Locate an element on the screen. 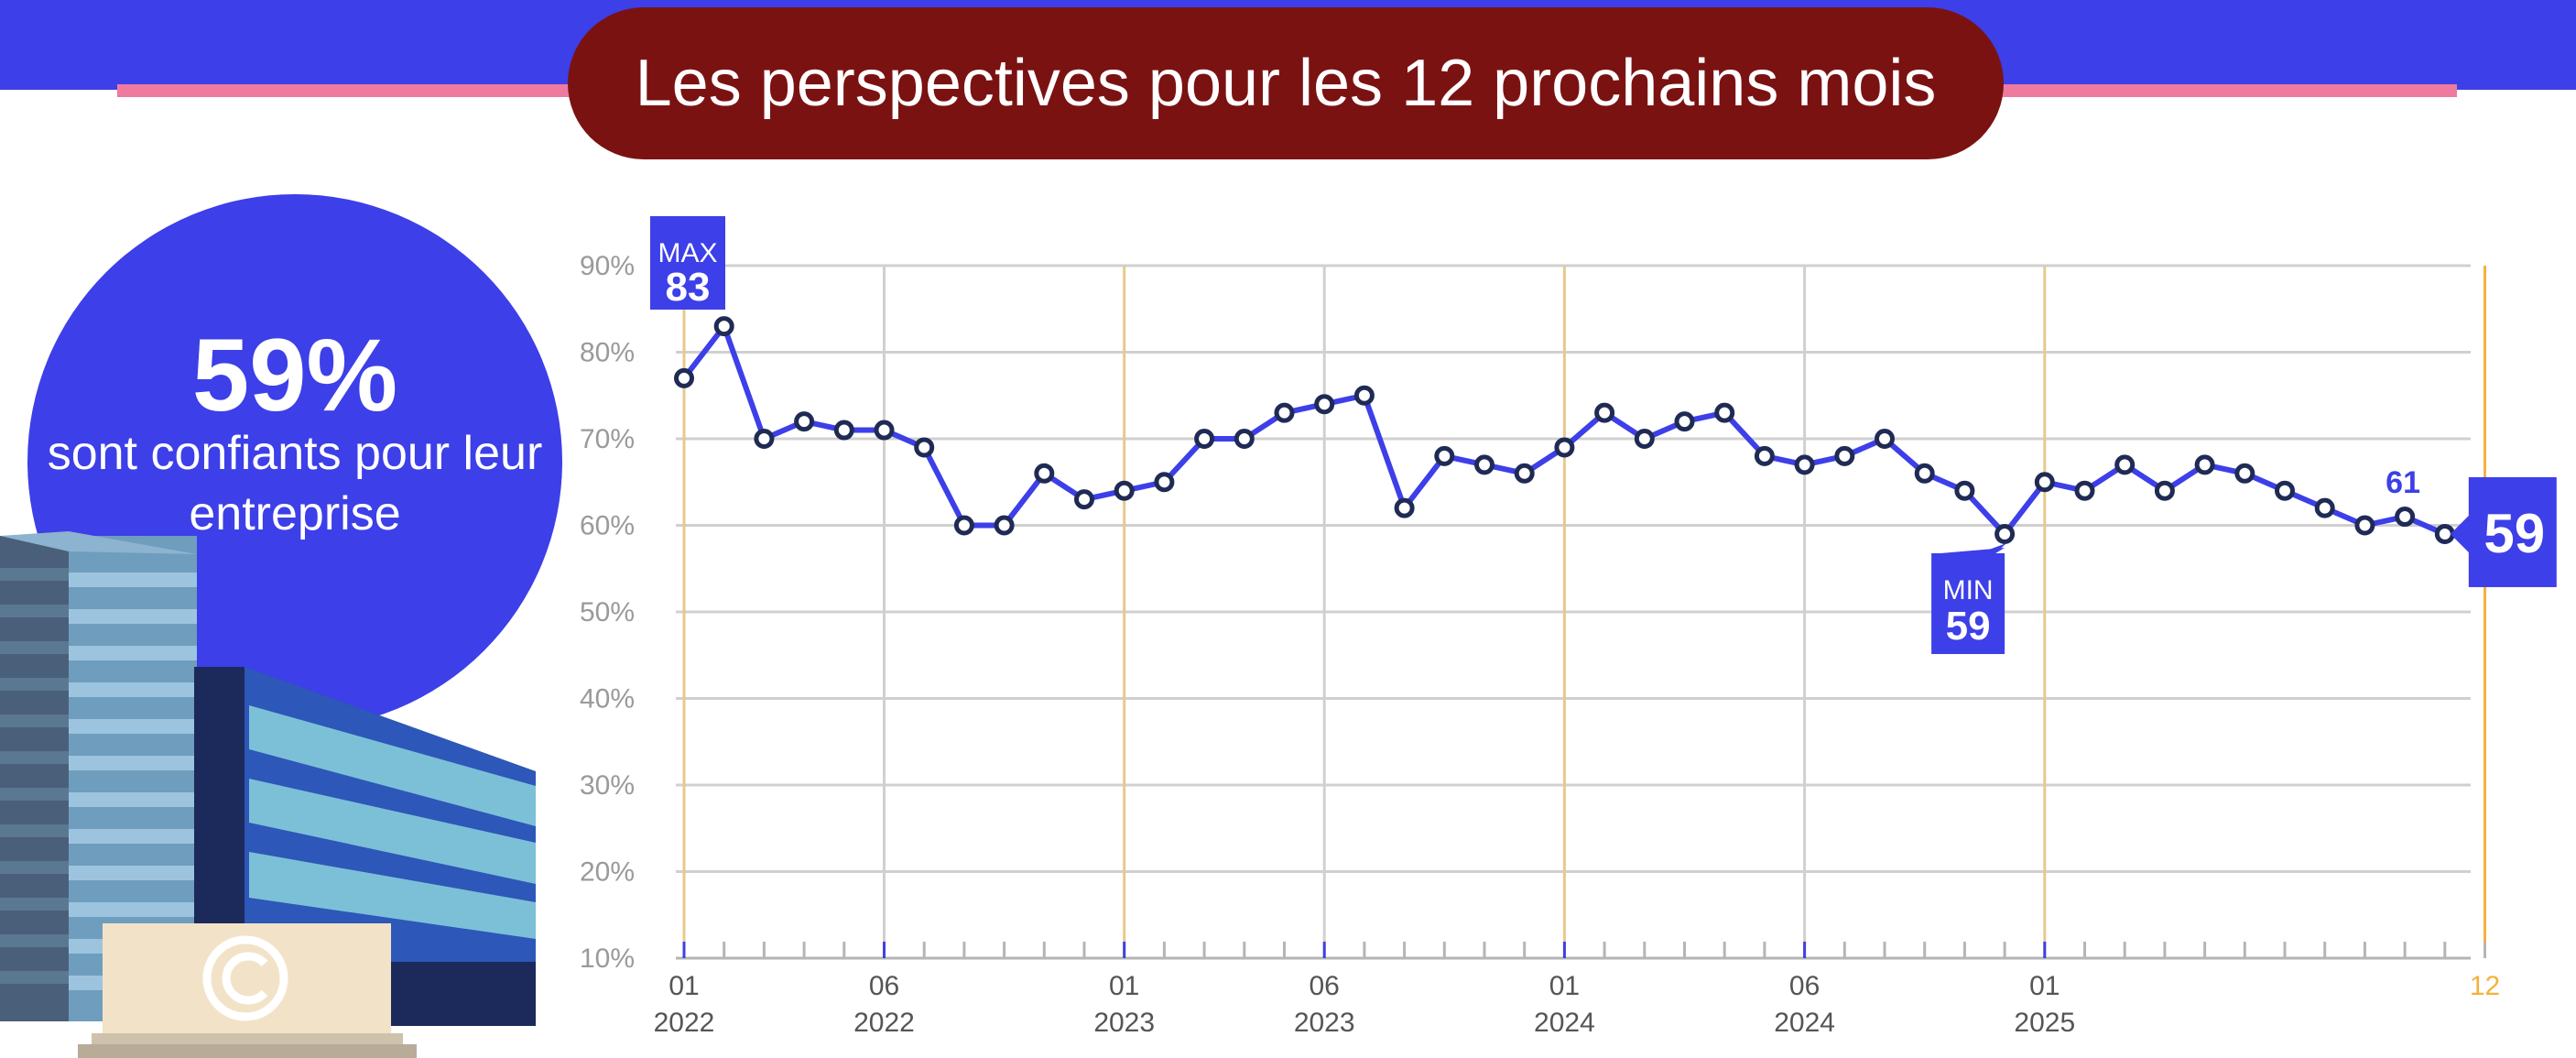 The height and width of the screenshot is (1058, 2576). office-building-illustration is located at coordinates (268, 795).